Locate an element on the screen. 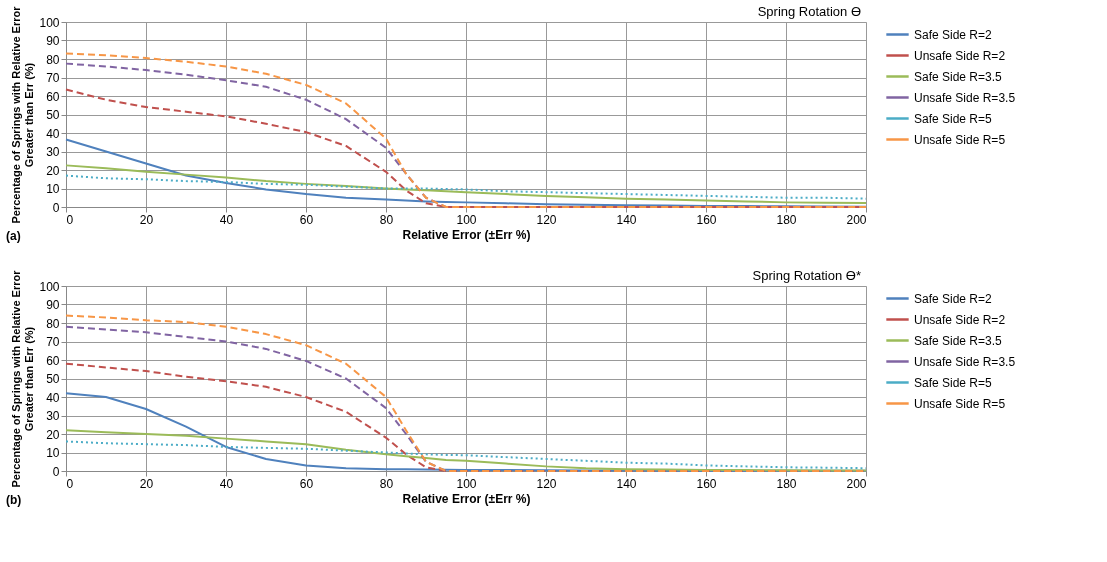 The image size is (1107, 562). text: (a) is located at coordinates (13, 236).